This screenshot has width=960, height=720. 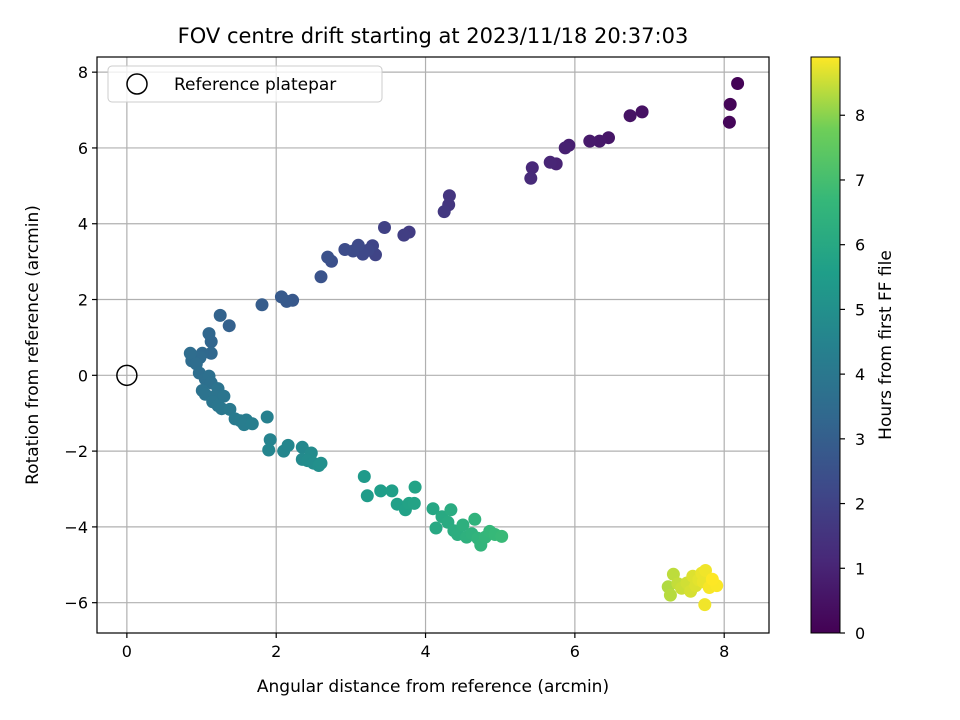 What do you see at coordinates (127, 375) in the screenshot?
I see `reference-platepar-marker` at bounding box center [127, 375].